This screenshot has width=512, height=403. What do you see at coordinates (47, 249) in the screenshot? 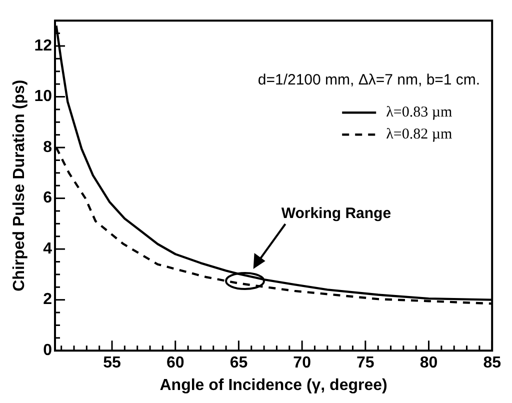
I see `y-tick-label: 4` at bounding box center [47, 249].